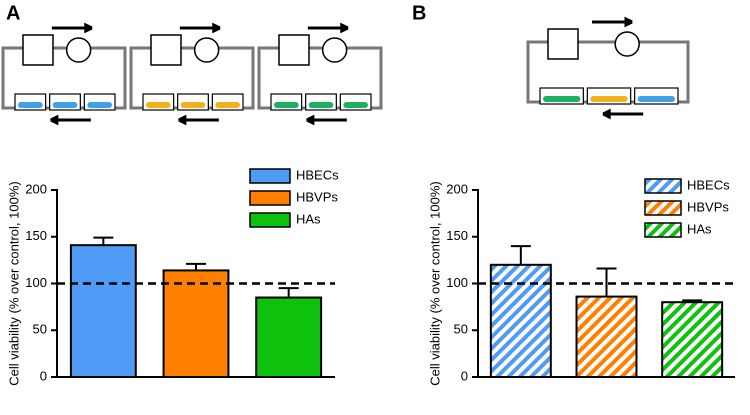  Describe the element at coordinates (13, 13) in the screenshot. I see `panel-label: A` at that location.